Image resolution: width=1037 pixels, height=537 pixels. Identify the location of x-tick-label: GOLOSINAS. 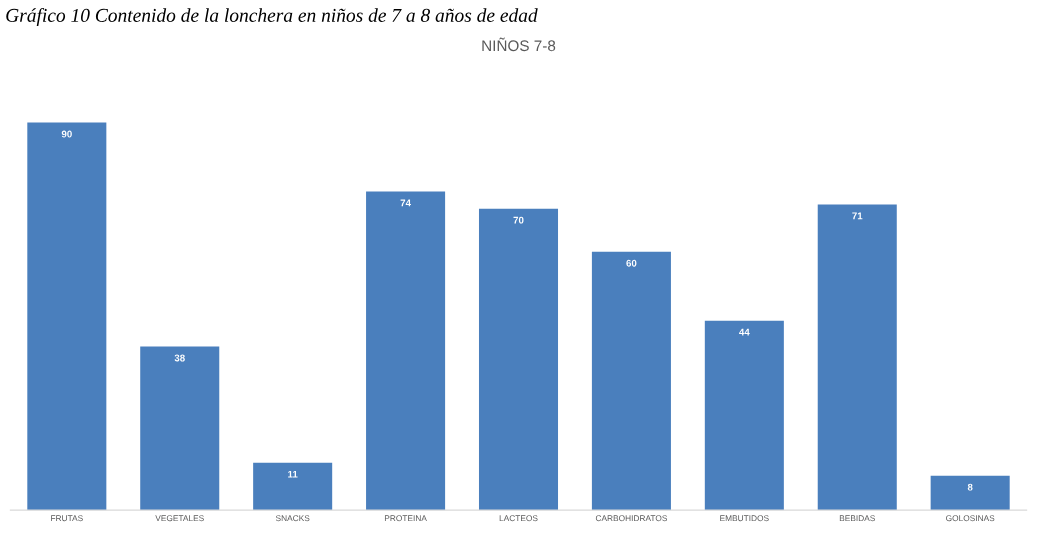
(970, 518).